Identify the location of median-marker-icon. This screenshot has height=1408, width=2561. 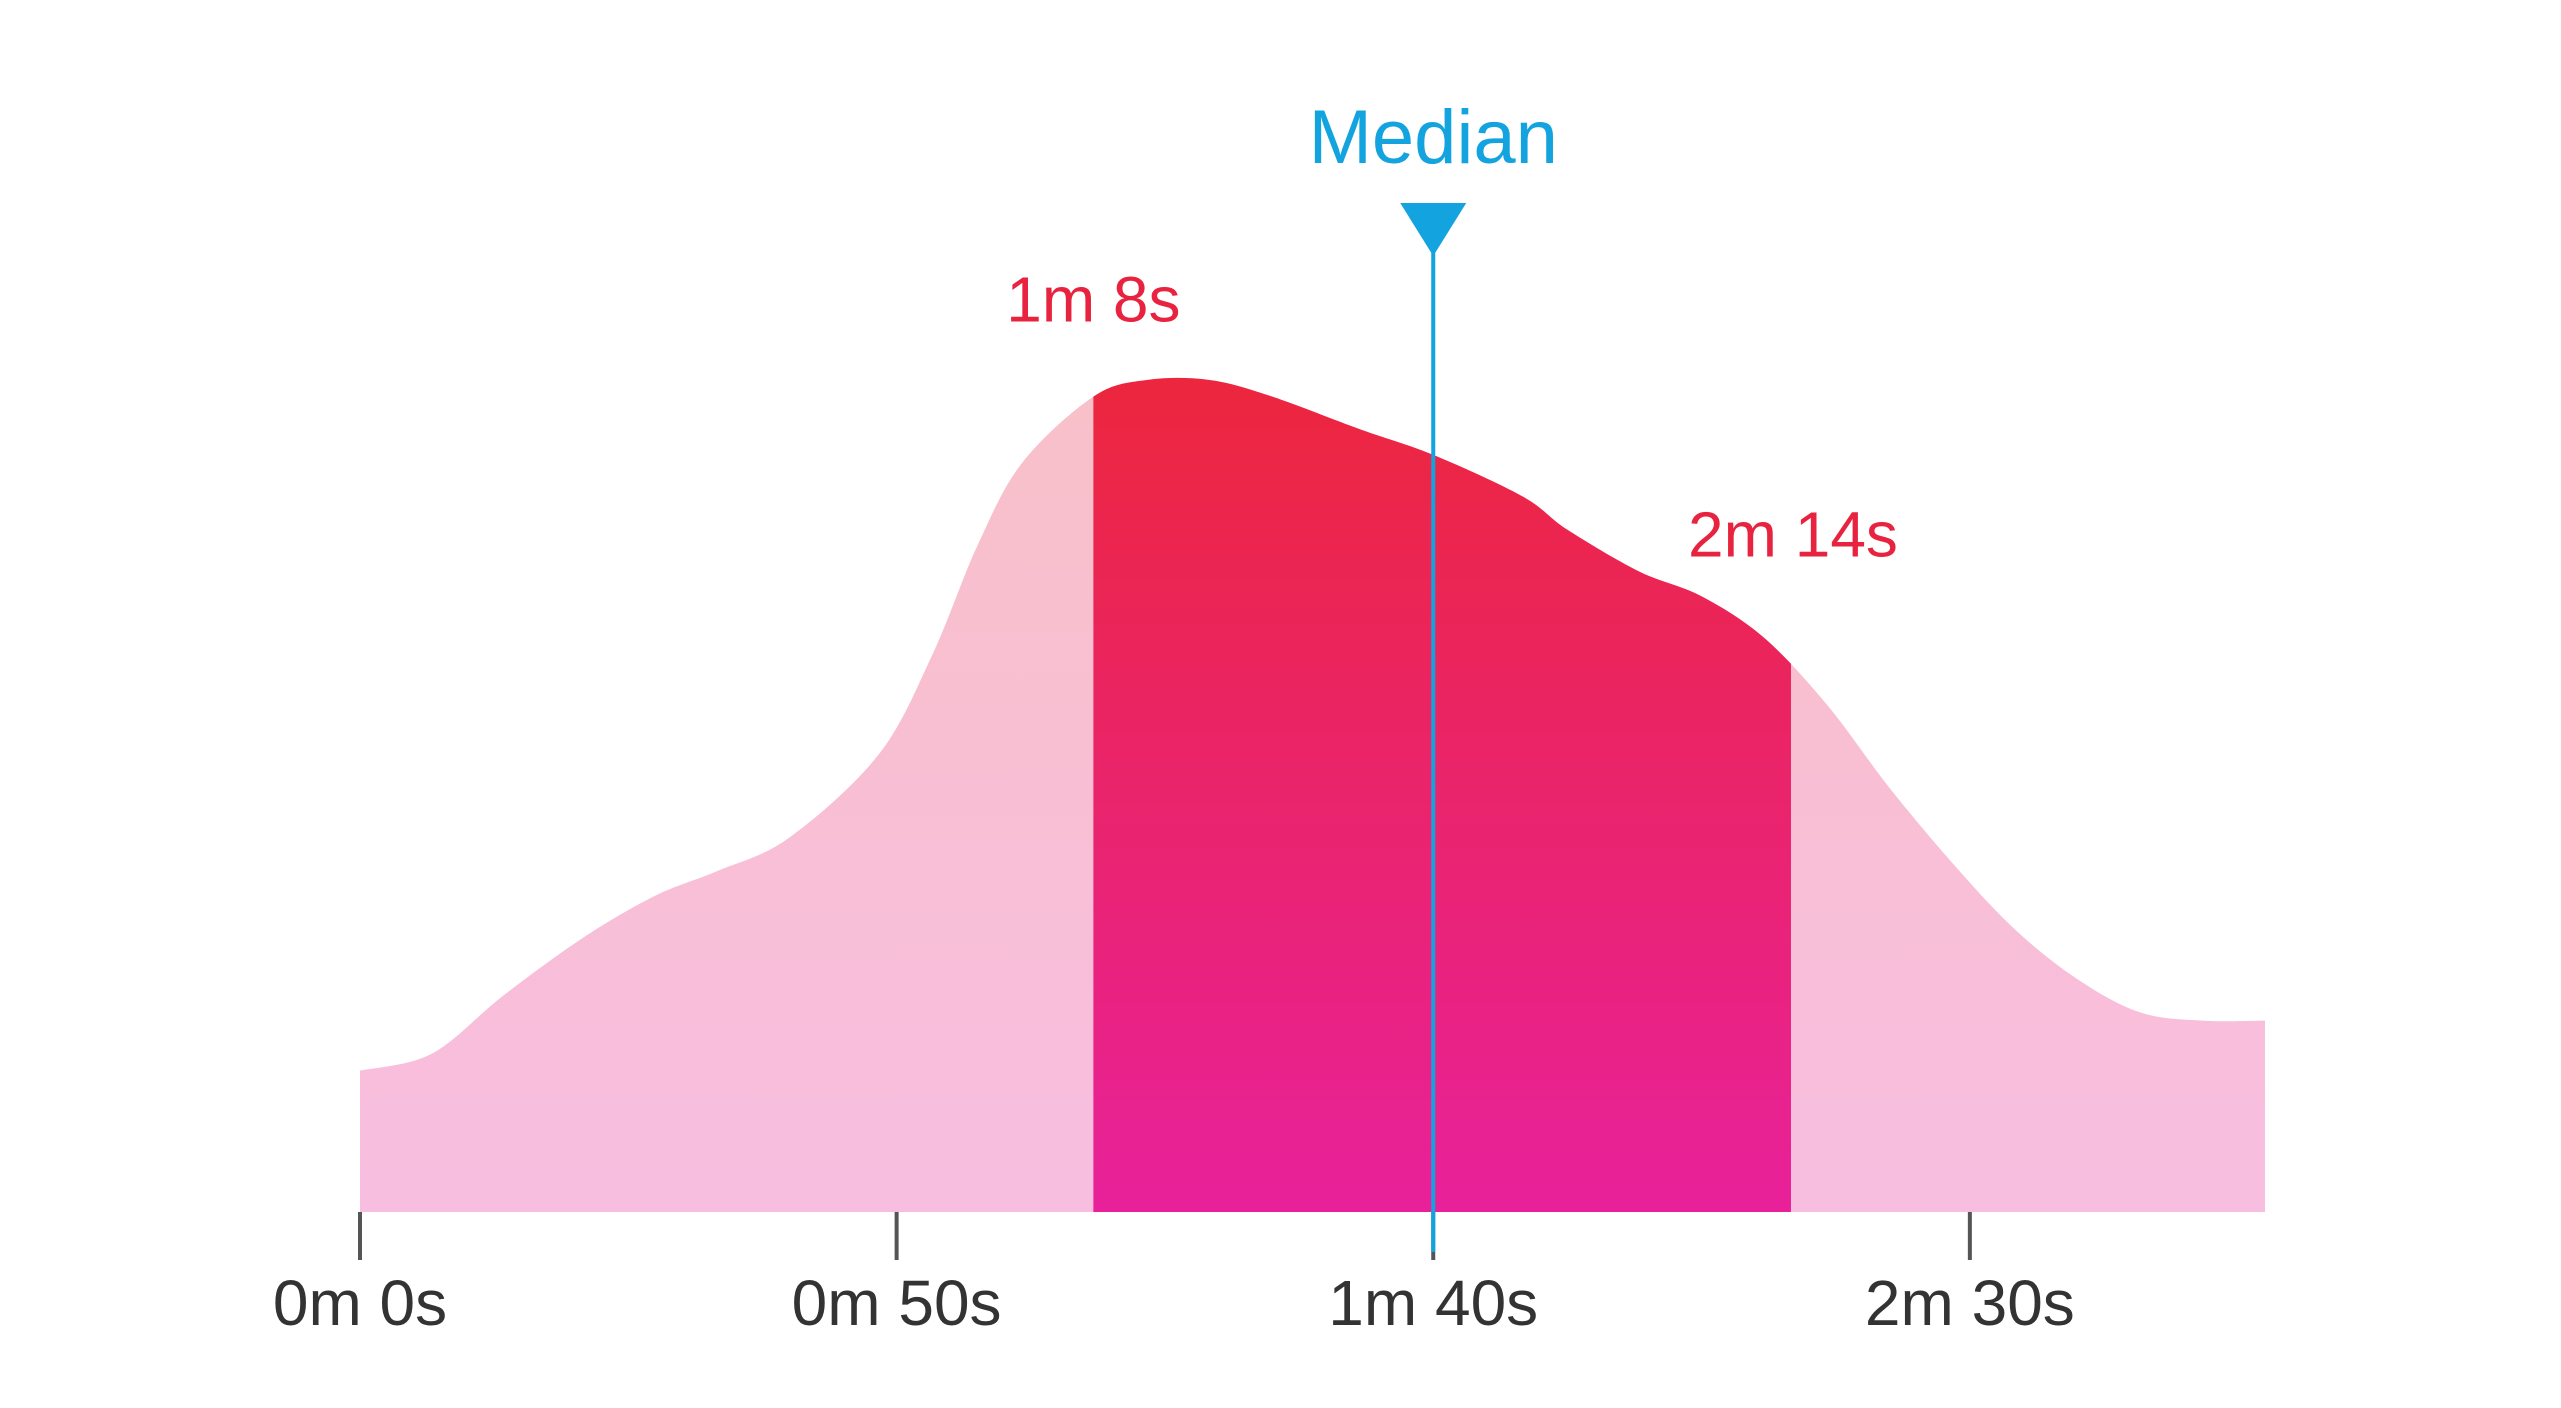
(1433, 229).